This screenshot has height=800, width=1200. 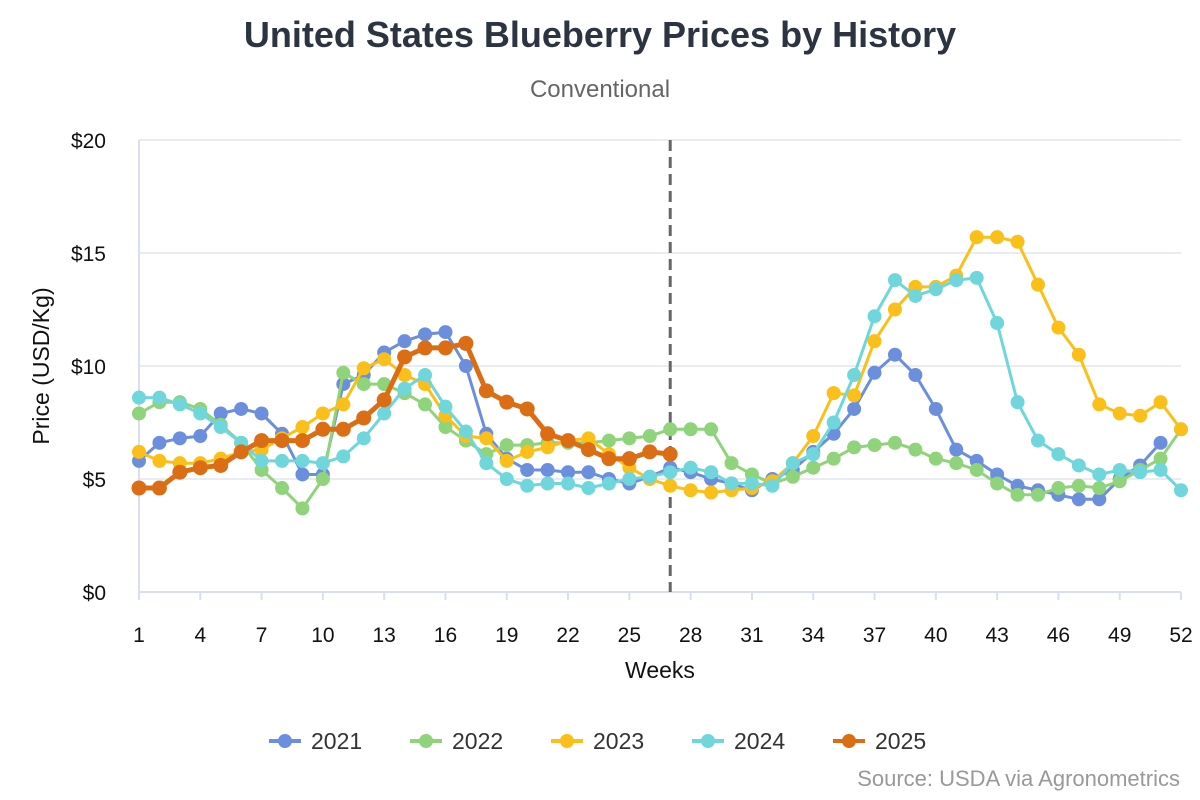 What do you see at coordinates (315, 741) in the screenshot?
I see `legend-item-2021: 2021` at bounding box center [315, 741].